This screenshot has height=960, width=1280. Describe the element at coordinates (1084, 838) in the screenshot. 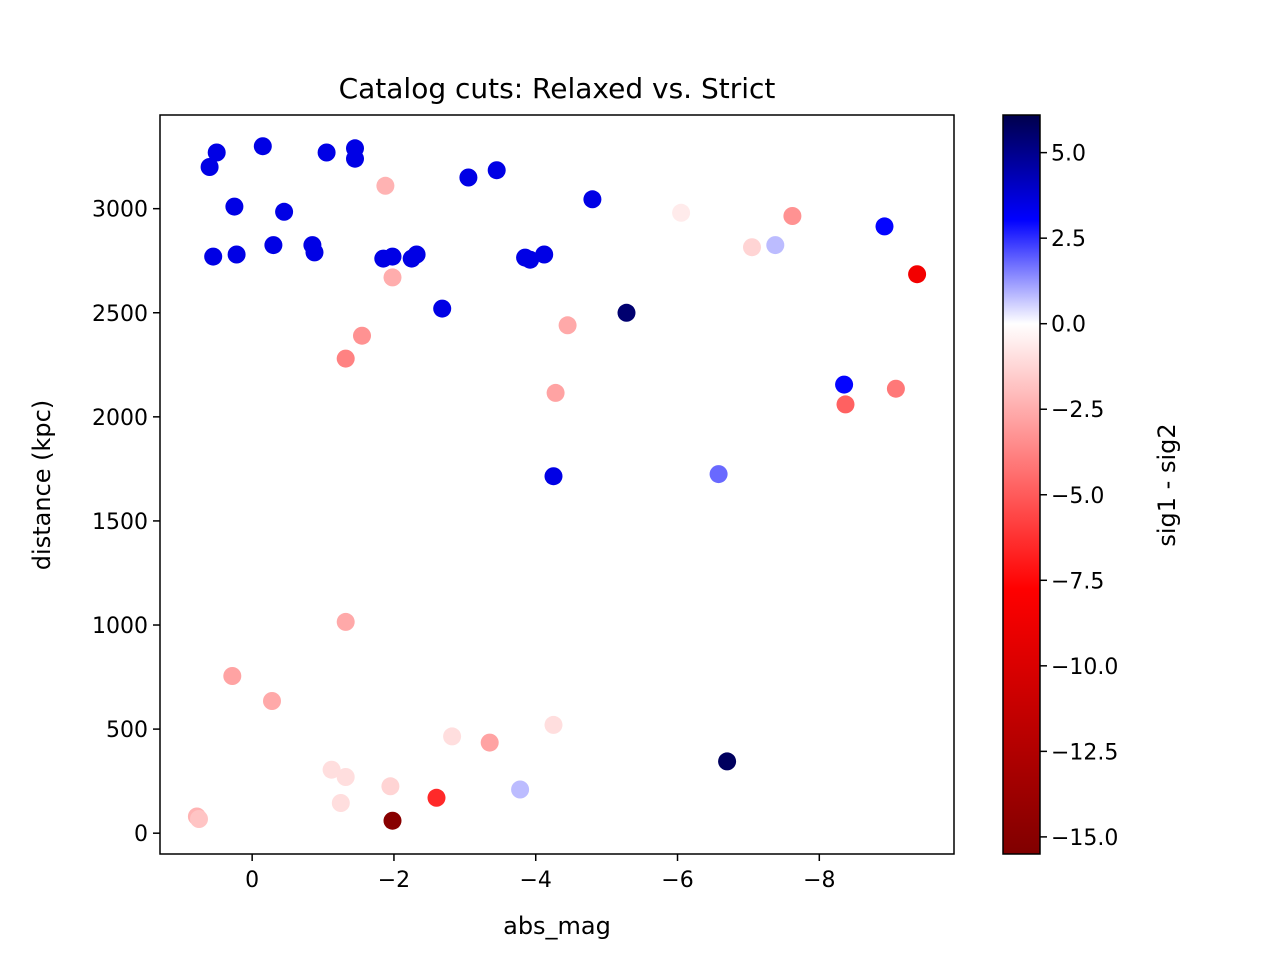

I see `colorbar-tick-label: −15.0` at that location.